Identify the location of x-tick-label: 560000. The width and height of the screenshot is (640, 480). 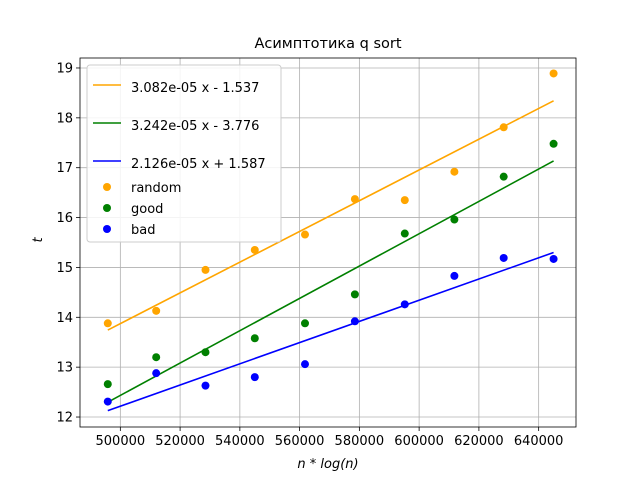
(300, 441).